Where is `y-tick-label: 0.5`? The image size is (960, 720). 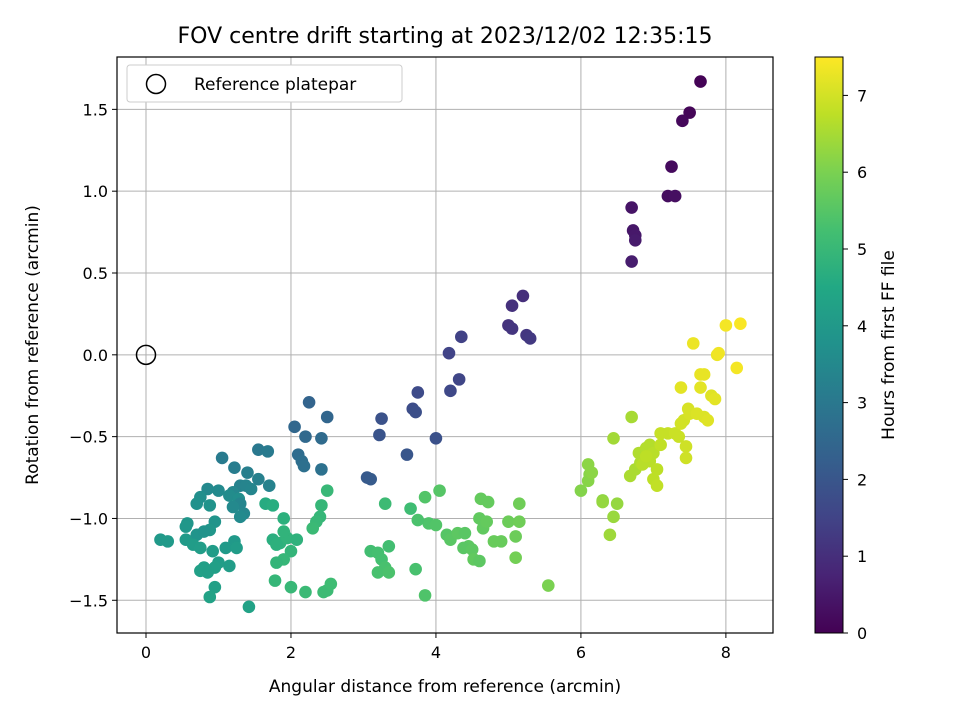
y-tick-label: 0.5 is located at coordinates (95, 273).